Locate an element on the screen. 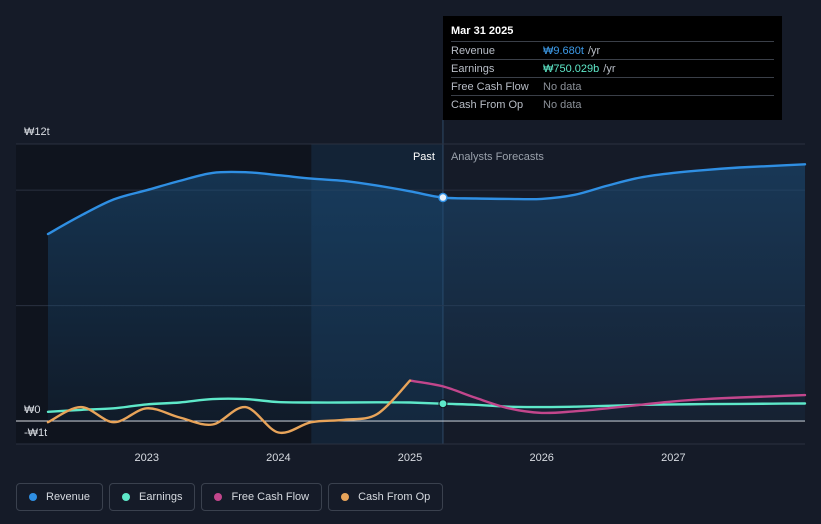 Image resolution: width=821 pixels, height=524 pixels. x-tick-label: 2024 is located at coordinates (278, 458).